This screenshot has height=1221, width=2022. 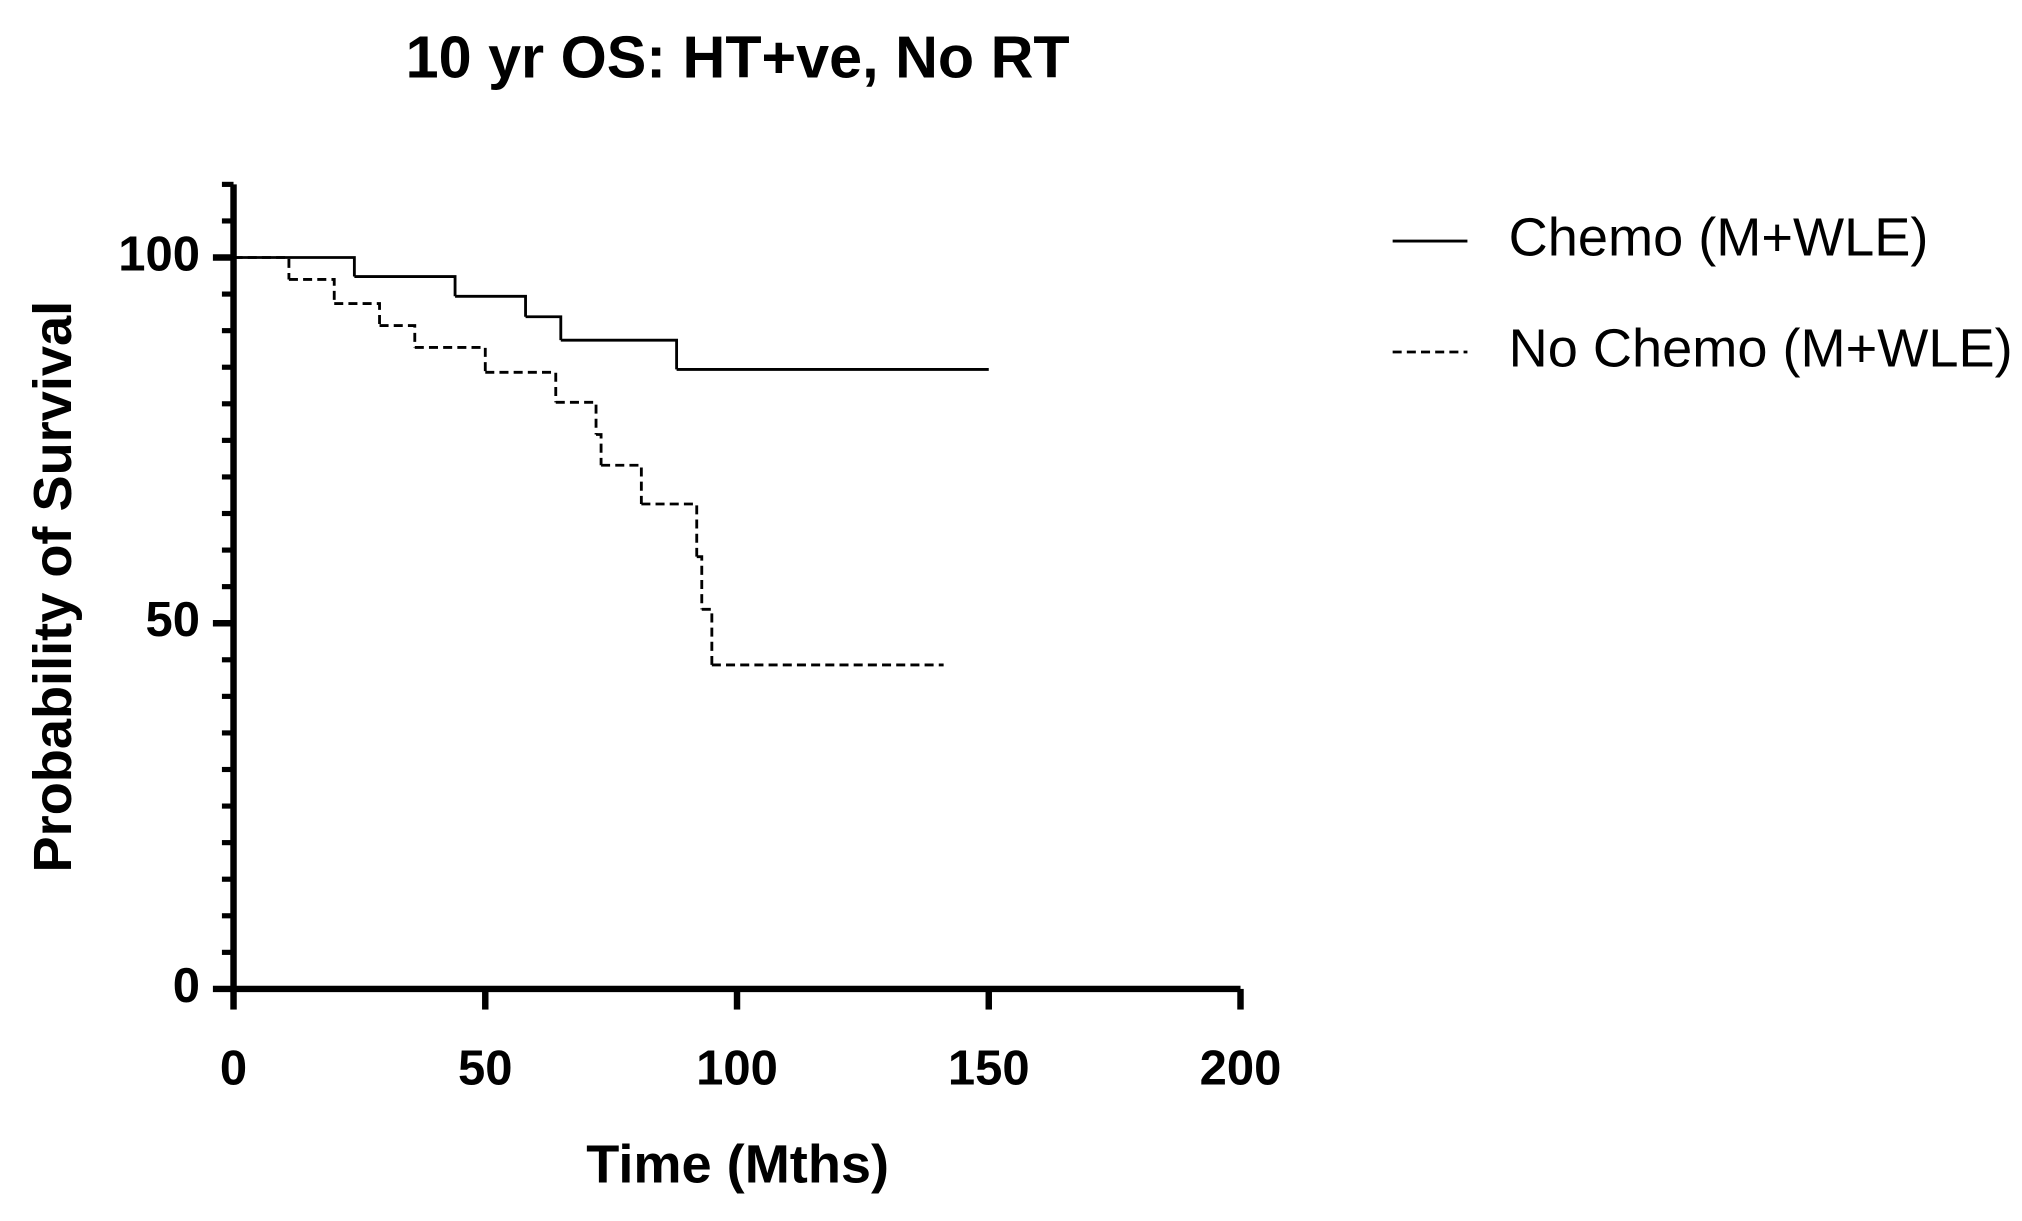 What do you see at coordinates (738, 57) in the screenshot?
I see `chart-title: 10 yr OS: HT+ve, No RT` at bounding box center [738, 57].